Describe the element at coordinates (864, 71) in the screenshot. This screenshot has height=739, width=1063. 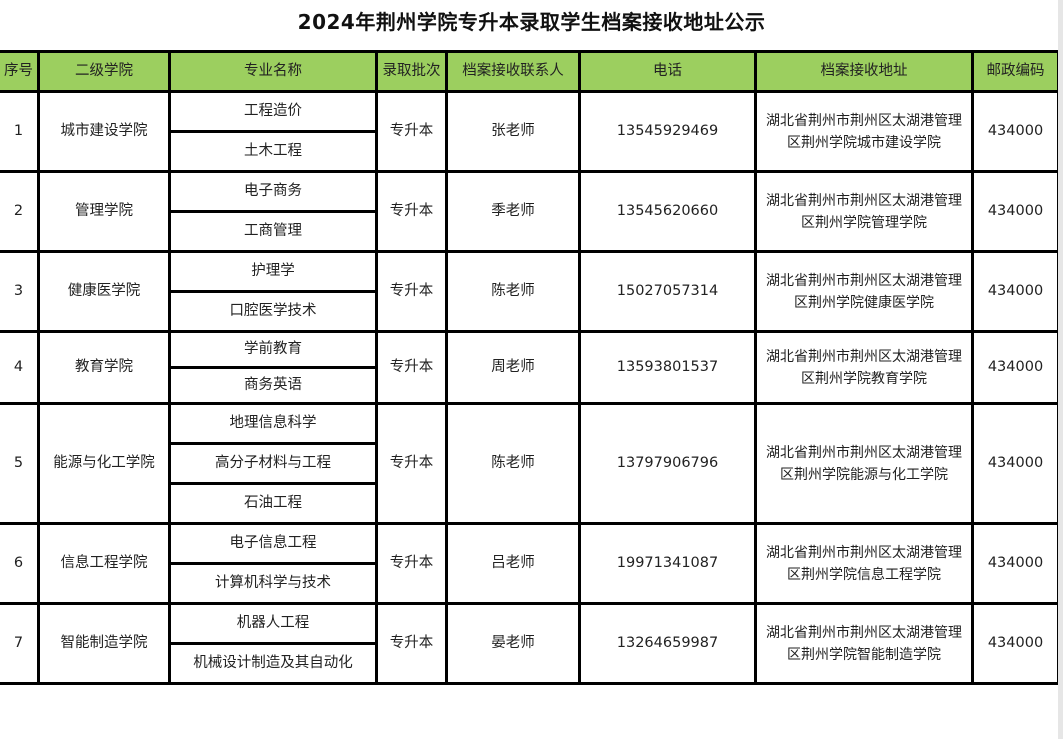
I see `header-address: 档案接收地址` at that location.